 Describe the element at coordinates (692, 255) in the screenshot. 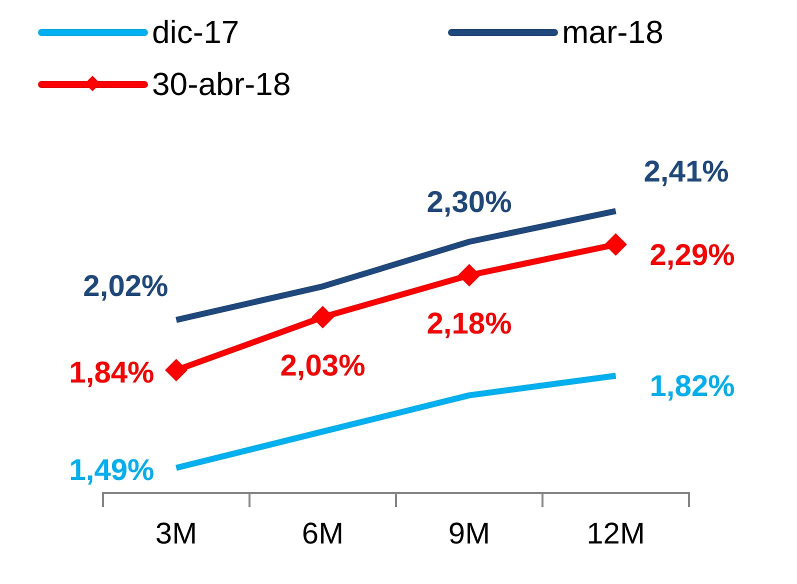

I see `data-label: 2,29%` at that location.